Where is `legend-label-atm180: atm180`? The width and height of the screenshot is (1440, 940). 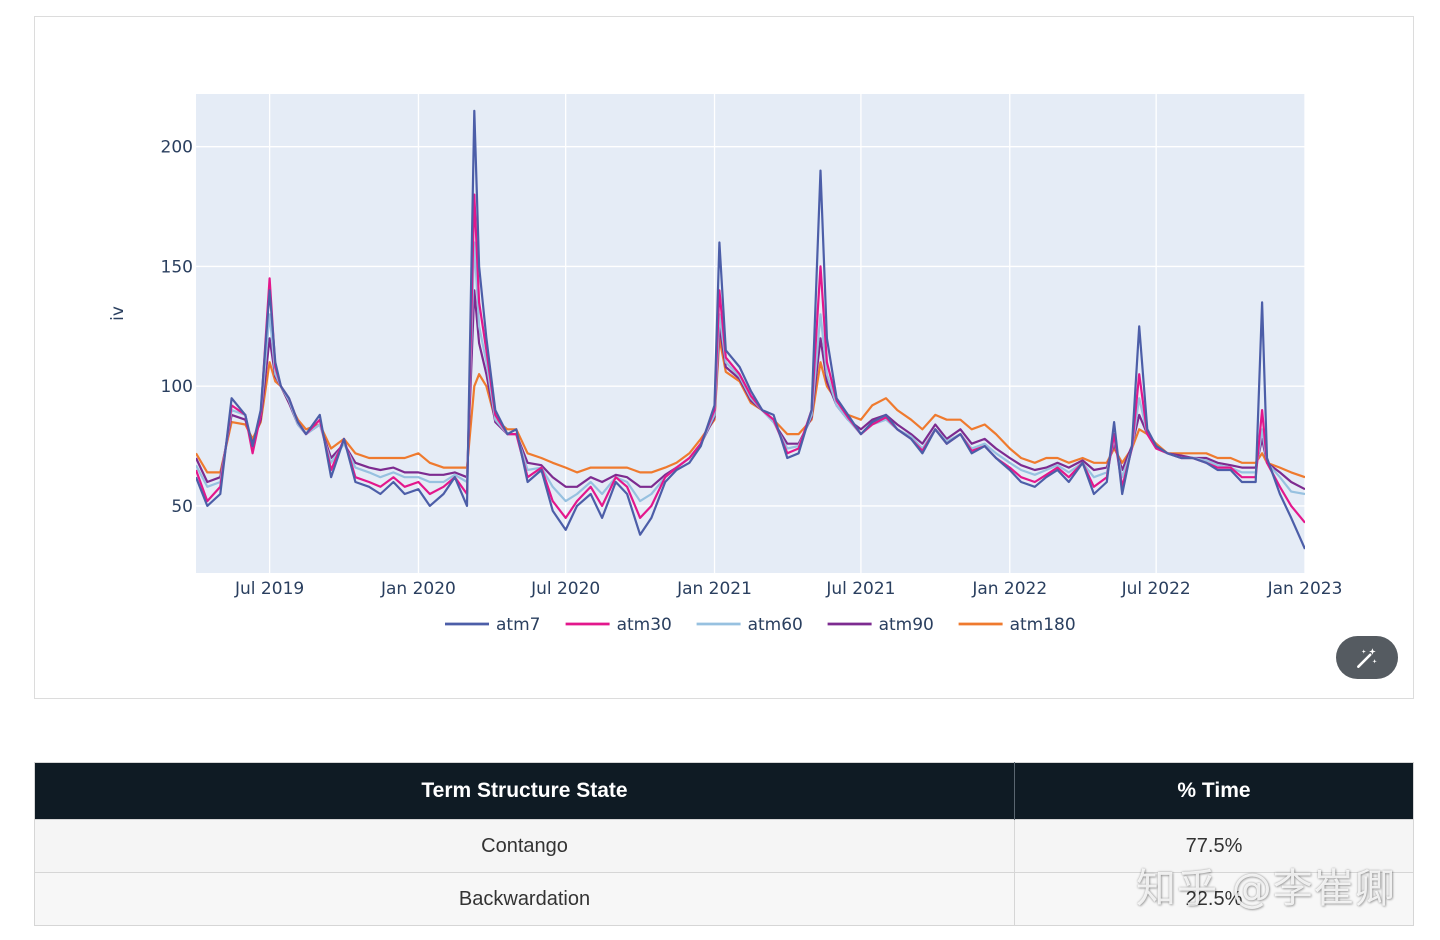 legend-label-atm180: atm180 is located at coordinates (1043, 625).